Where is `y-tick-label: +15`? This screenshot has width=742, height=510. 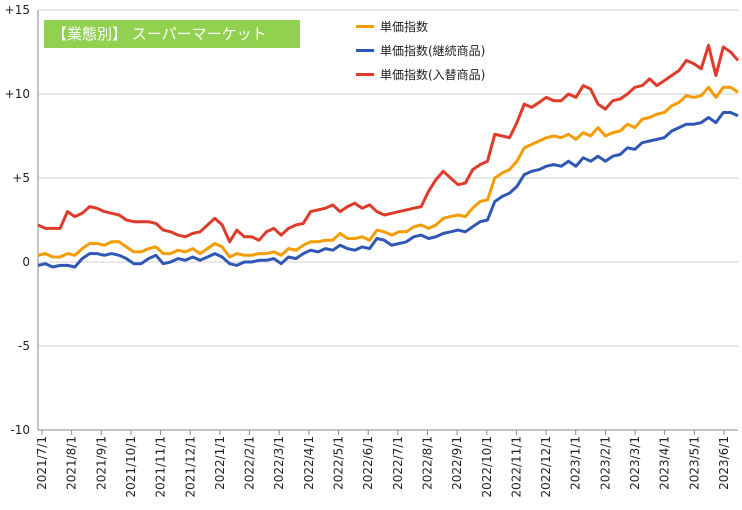 y-tick-label: +15 is located at coordinates (17, 10).